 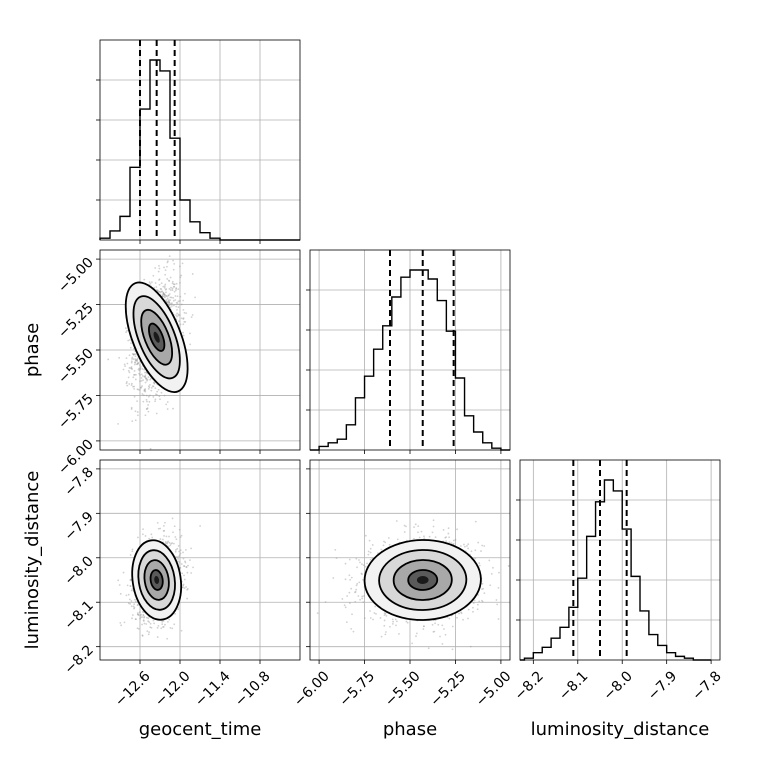 I want to click on y-tick-label: −5.00, so click(x=76, y=276).